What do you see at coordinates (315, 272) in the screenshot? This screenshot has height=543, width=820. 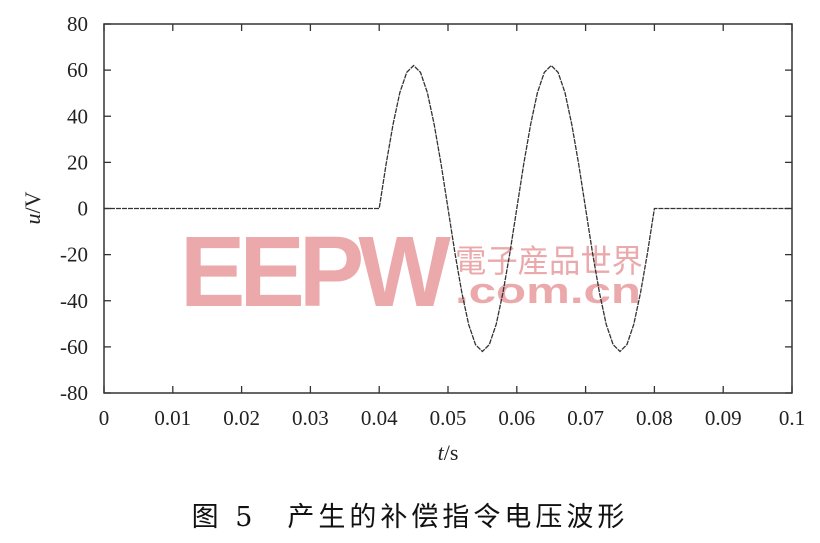 I see `watermark-logo: EEPW` at bounding box center [315, 272].